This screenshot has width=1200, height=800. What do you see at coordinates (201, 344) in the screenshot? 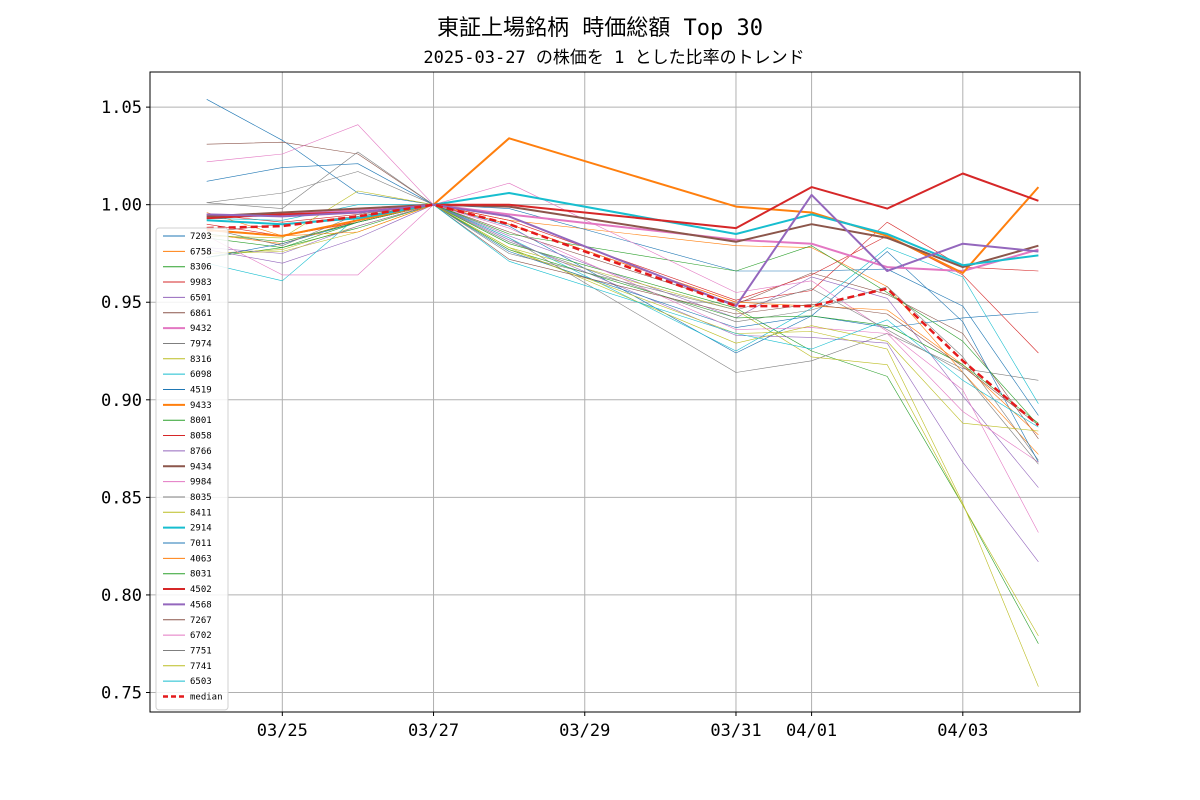
I see `legend-label: 7974` at bounding box center [201, 344].